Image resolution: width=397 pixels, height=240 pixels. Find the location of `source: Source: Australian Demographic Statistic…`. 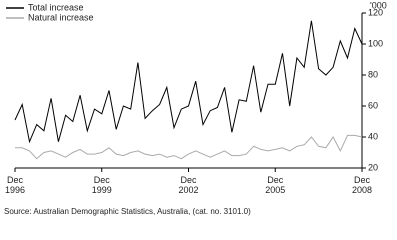

source: Source: Australian Demographic Statistic… is located at coordinates (127, 211).